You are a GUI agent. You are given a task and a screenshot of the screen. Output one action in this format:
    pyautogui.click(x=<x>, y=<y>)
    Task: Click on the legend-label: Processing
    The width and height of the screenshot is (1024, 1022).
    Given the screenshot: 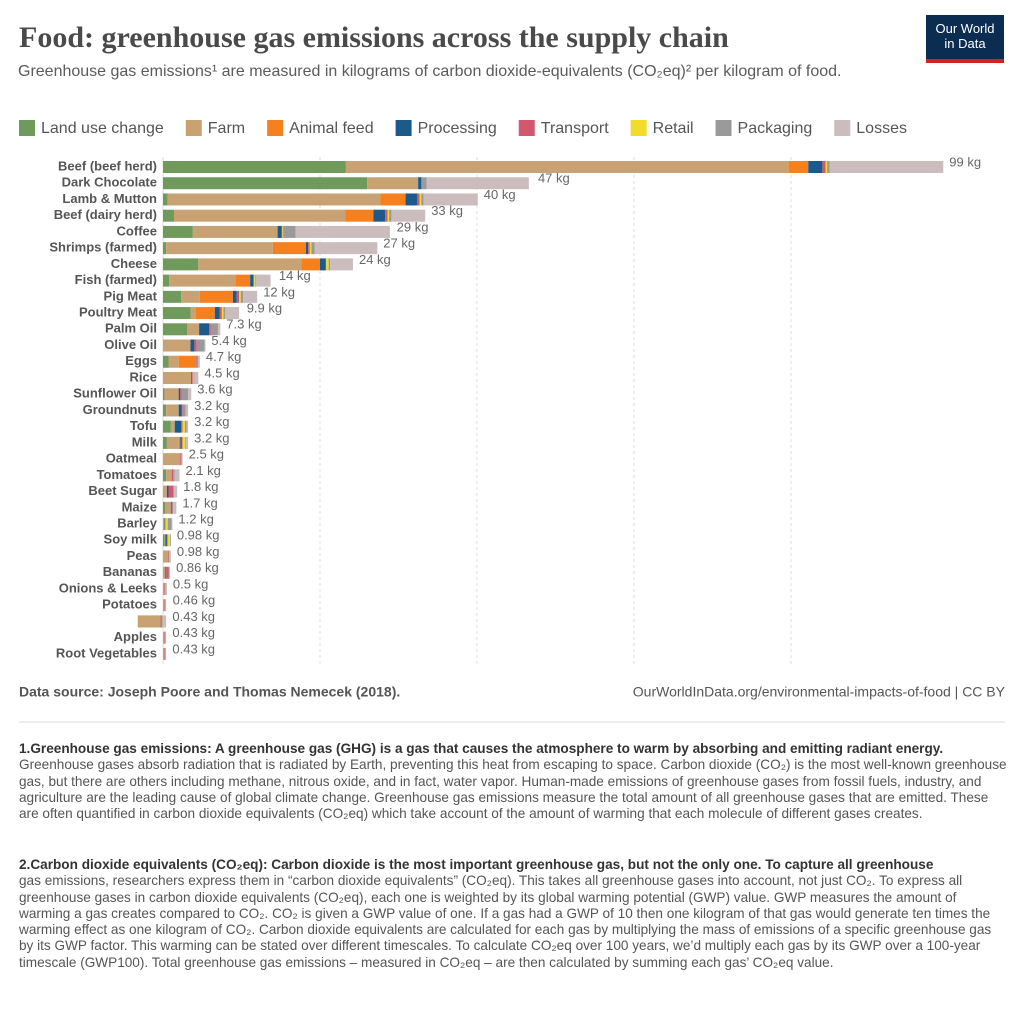 What is the action you would take?
    pyautogui.click(x=457, y=128)
    